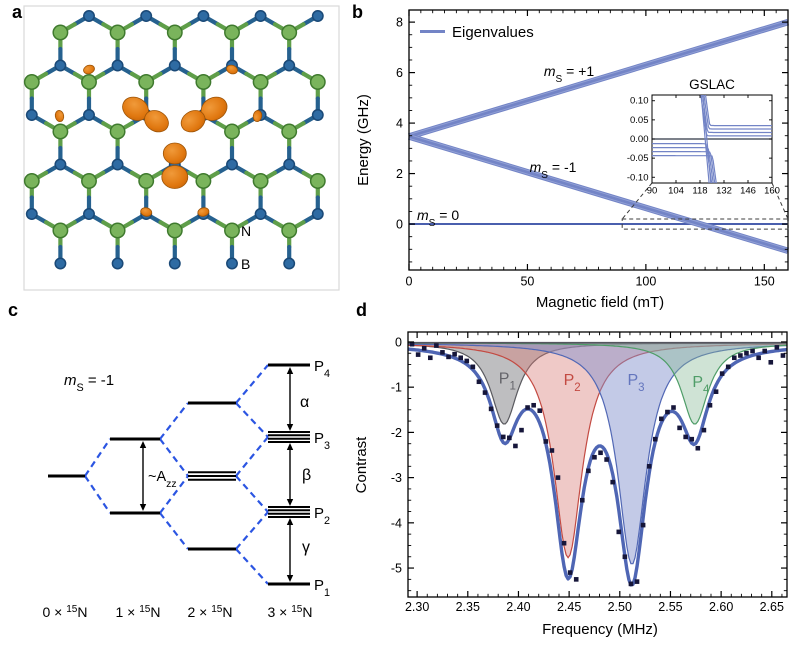 The width and height of the screenshot is (793, 653). I want to click on inset-x-tick-label: 132, so click(724, 191).